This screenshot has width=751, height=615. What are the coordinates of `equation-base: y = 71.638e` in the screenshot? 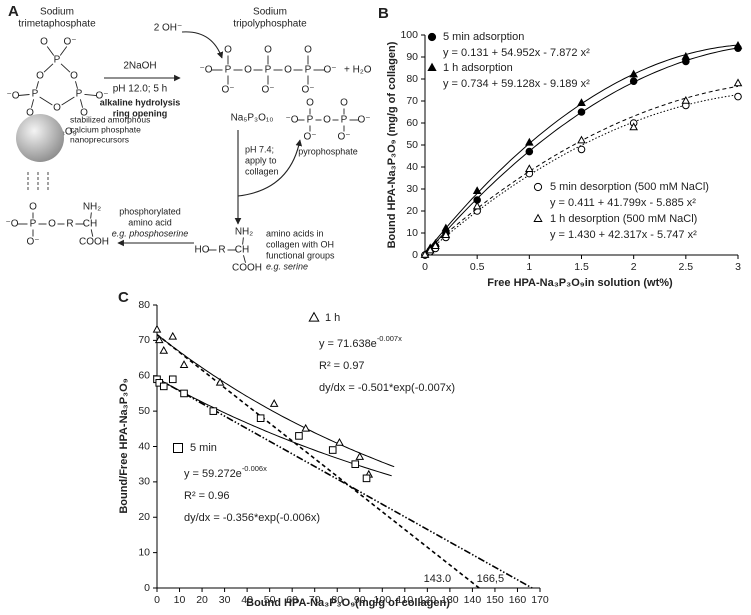 It's located at (348, 344).